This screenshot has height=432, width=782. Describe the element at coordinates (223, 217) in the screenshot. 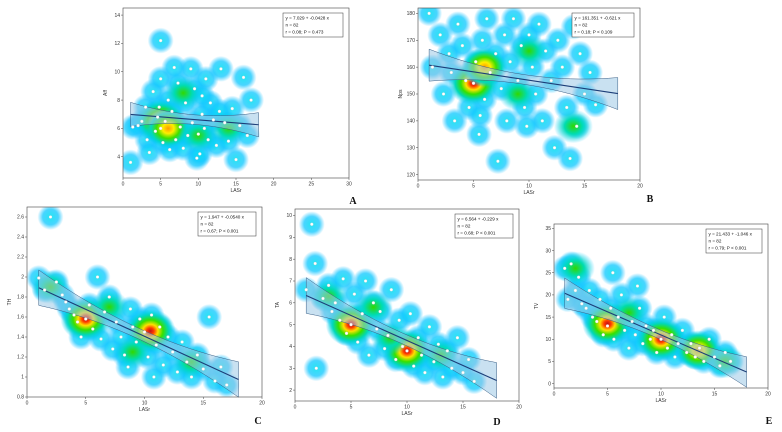

I see `panel-c-stats-line: y = 1.947 + -0.0540 x` at that location.